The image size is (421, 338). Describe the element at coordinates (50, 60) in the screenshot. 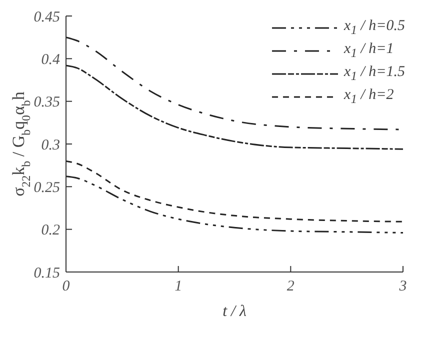

I see `y-tick-label: 0.4` at that location.